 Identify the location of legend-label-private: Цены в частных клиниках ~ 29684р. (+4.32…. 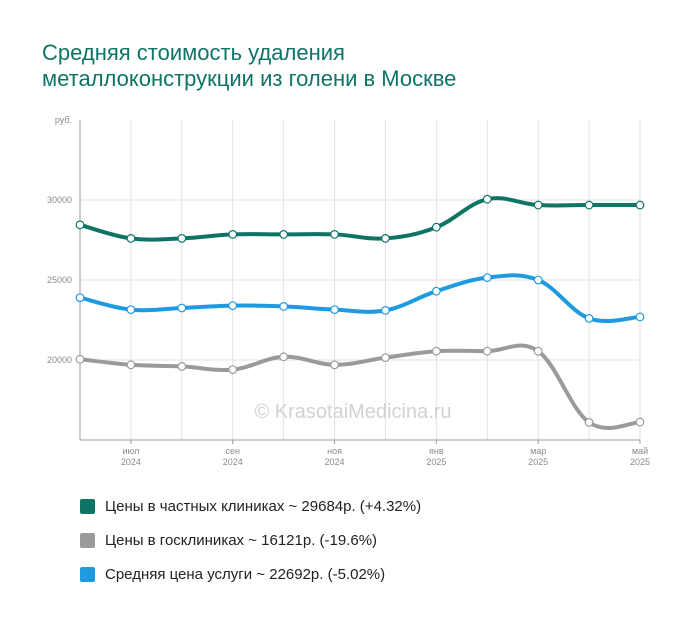
(263, 506).